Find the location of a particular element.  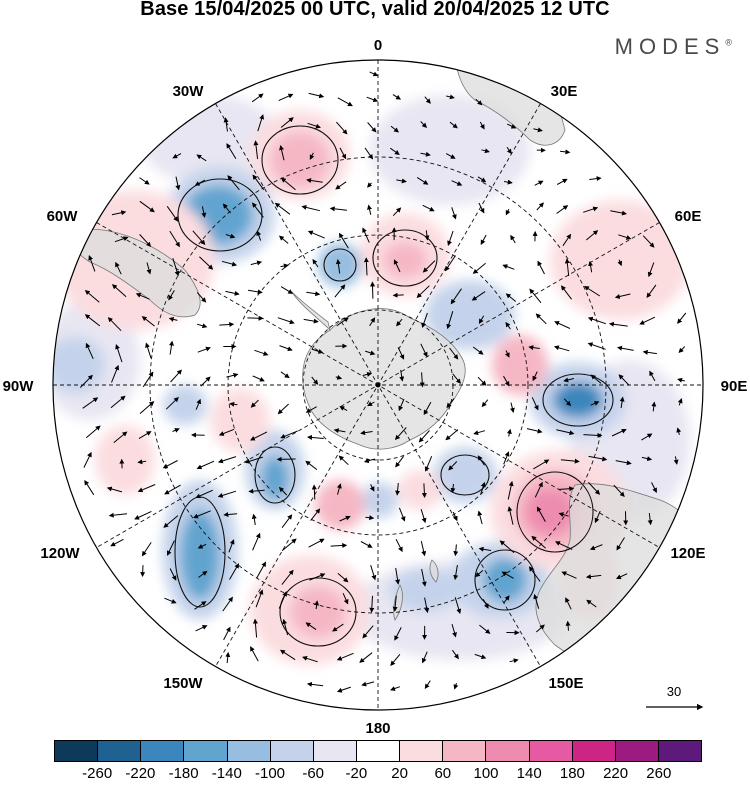

lon-label-60e: 60E is located at coordinates (688, 216).